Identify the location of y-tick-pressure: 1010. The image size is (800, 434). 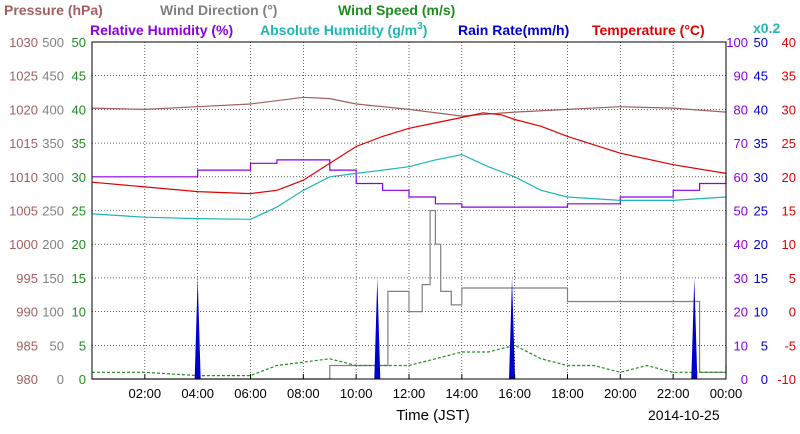
(23, 177).